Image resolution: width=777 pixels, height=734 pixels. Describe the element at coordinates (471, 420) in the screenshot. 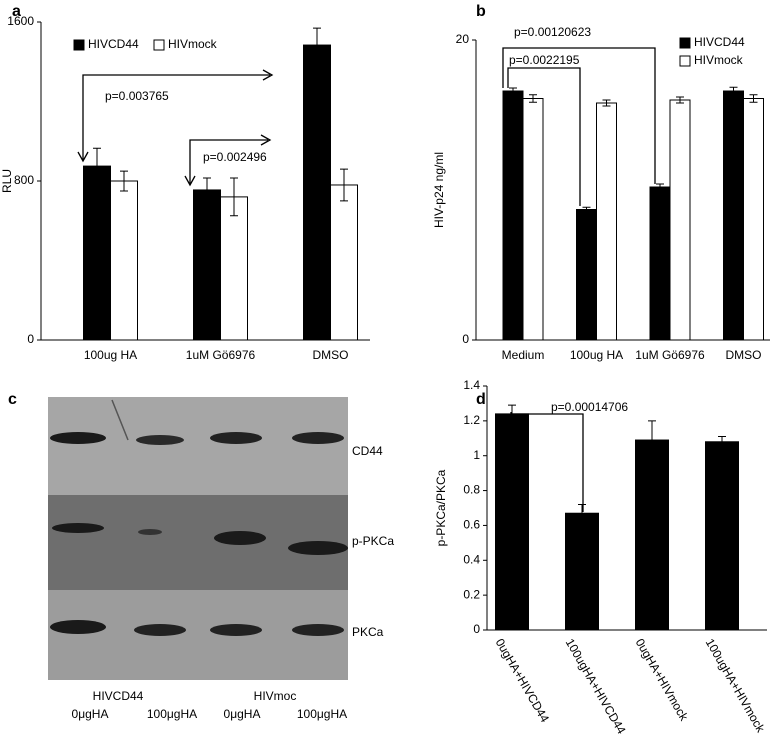

I see `y-tick-label: 1.2` at that location.